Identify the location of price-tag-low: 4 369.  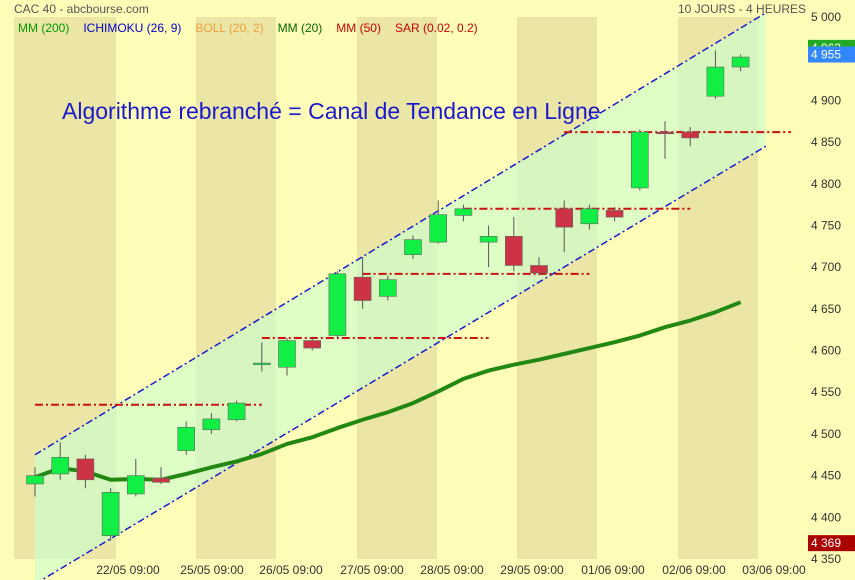
(826, 543).